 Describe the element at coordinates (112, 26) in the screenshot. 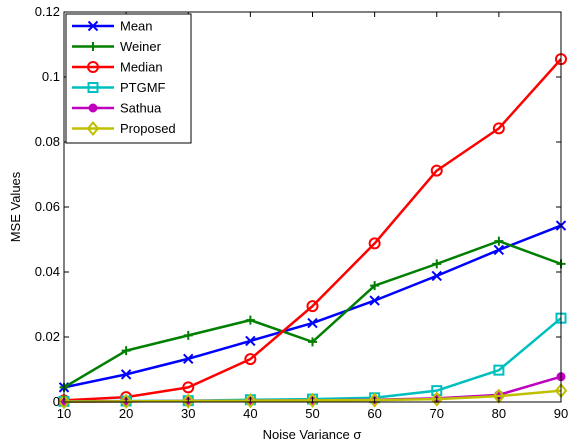

I see `legend-item: Mean` at that location.